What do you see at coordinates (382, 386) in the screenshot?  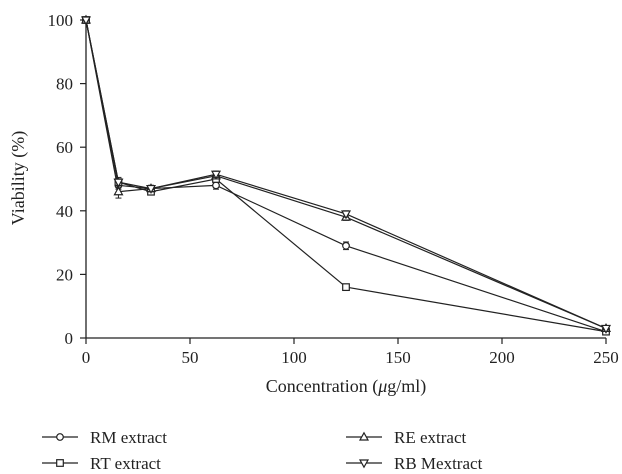 I see `x-axis-title-unit-symbol: μ` at bounding box center [382, 386].